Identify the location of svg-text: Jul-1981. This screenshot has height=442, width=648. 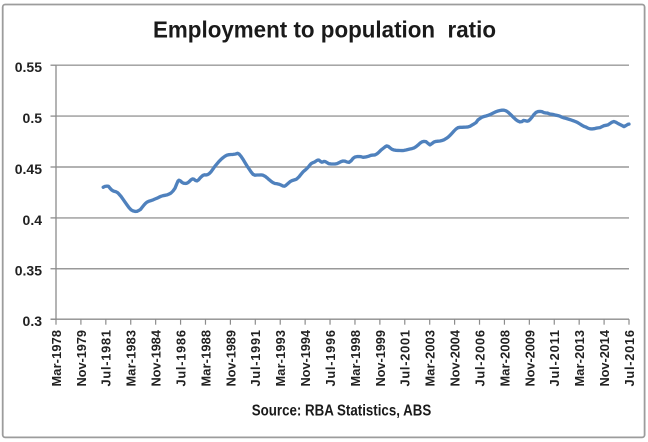
(106, 358).